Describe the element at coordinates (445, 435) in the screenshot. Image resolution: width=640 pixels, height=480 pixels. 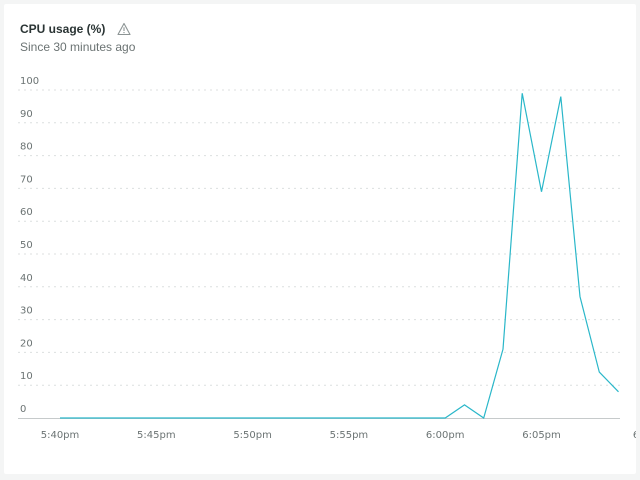
I see `x-tick-label: 6:00pm` at that location.